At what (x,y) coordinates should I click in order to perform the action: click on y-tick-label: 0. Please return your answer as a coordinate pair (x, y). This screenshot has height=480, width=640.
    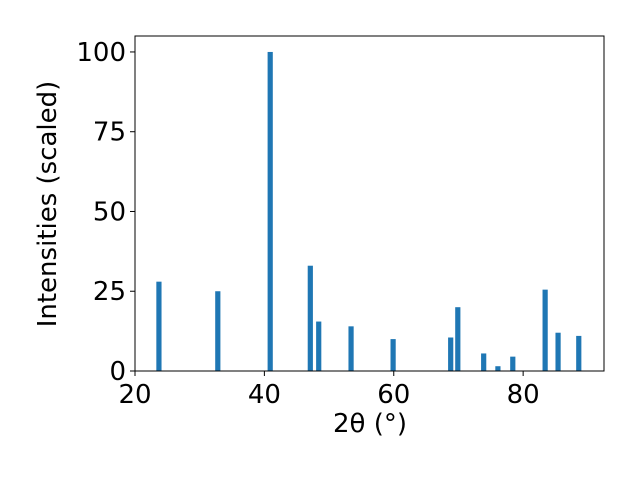
    Looking at the image, I should click on (117, 372).